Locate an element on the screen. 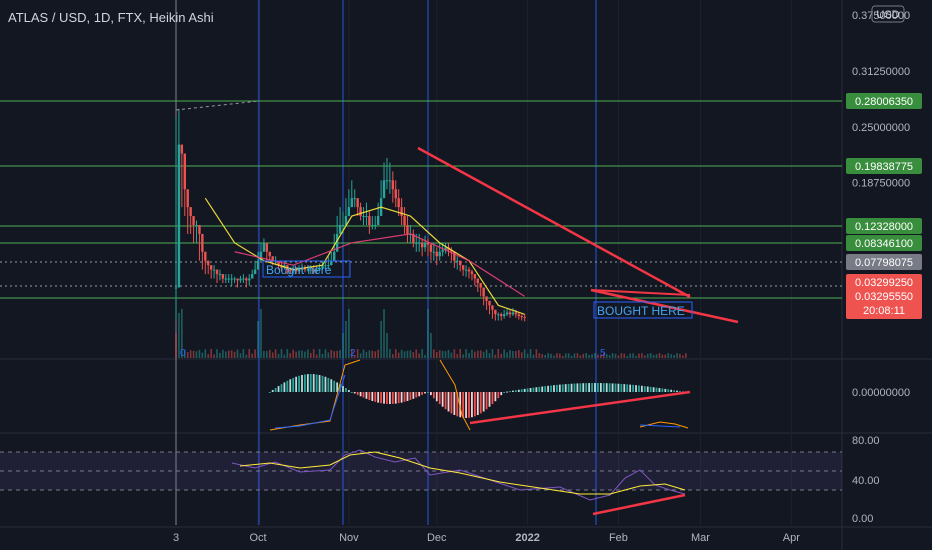 This screenshot has height=550, width=932. support-trend-line-short is located at coordinates (640, 292).